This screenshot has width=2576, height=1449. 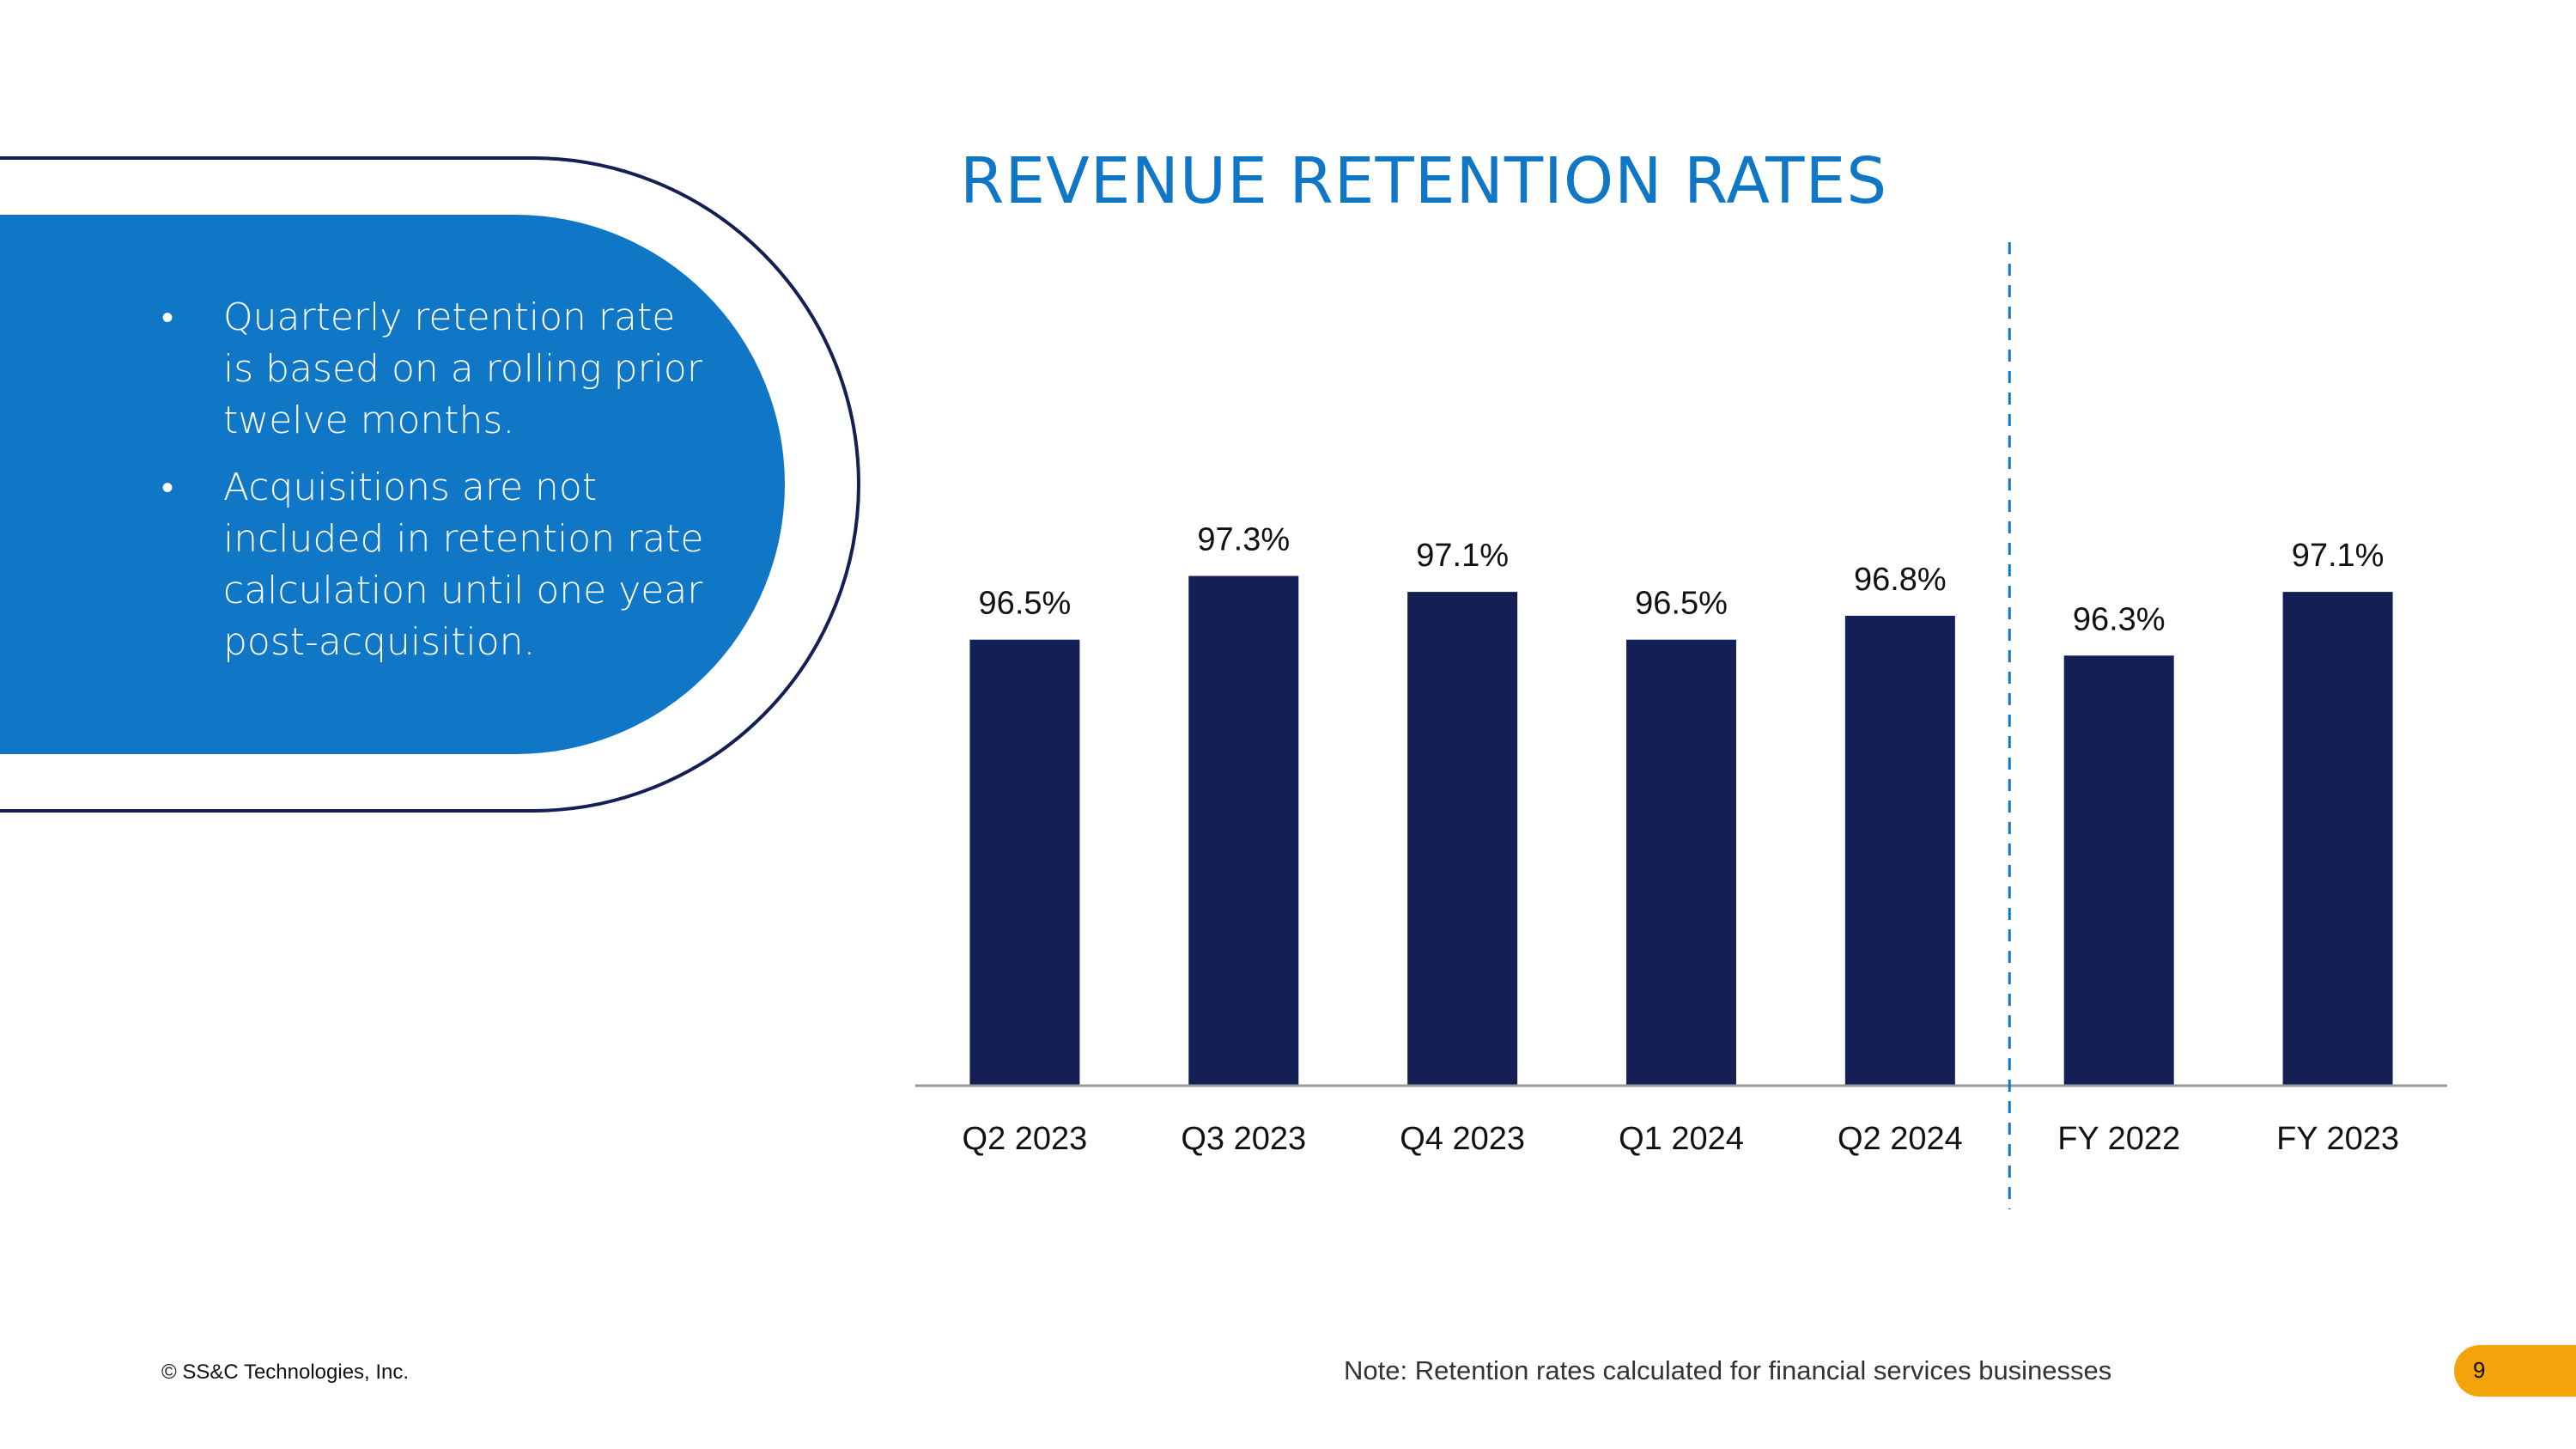 What do you see at coordinates (1900, 850) in the screenshot?
I see `bar-q2-2024` at bounding box center [1900, 850].